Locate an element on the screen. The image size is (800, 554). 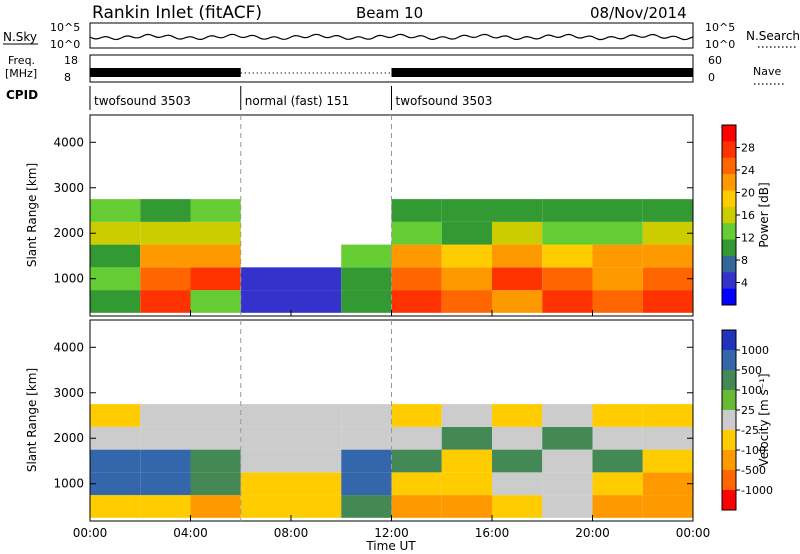
nsky-tick-bottom: 10^0 is located at coordinates (65, 44).